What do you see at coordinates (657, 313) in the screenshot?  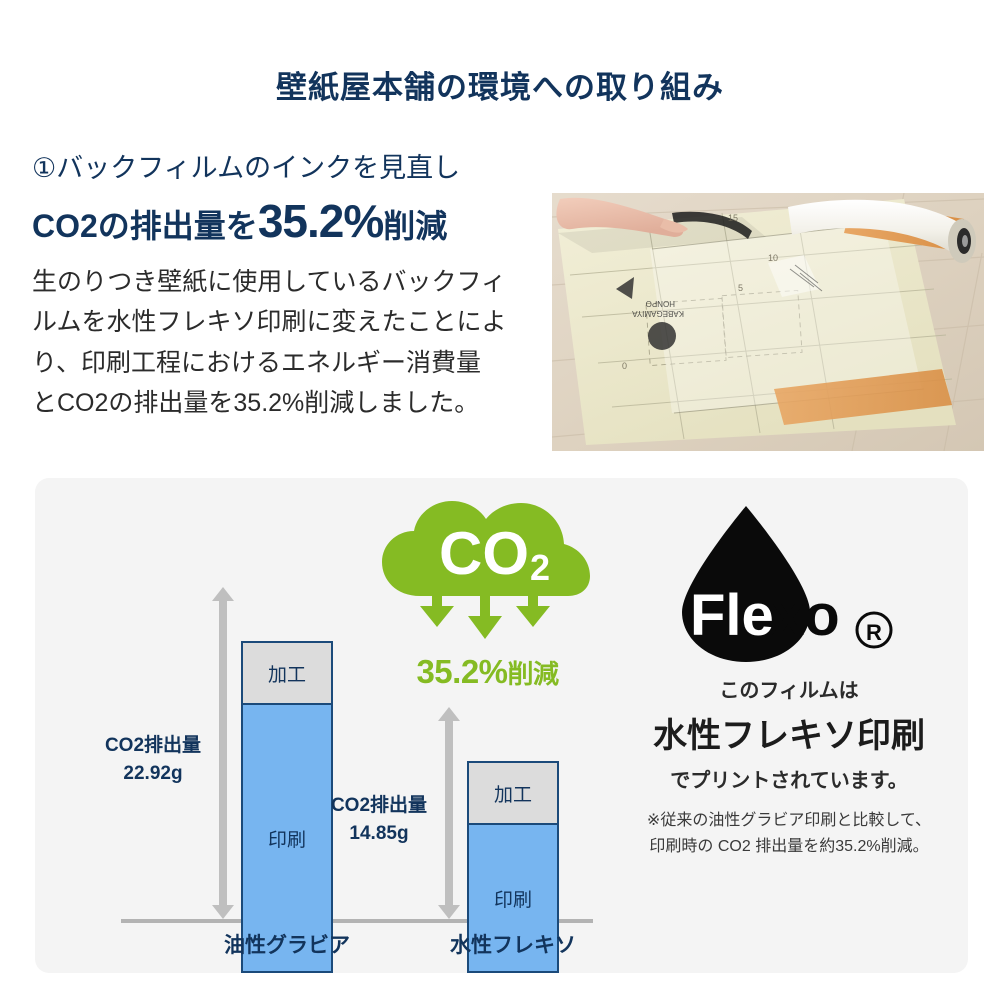 I see `svg-text: KABEGAMIYA` at bounding box center [657, 313].